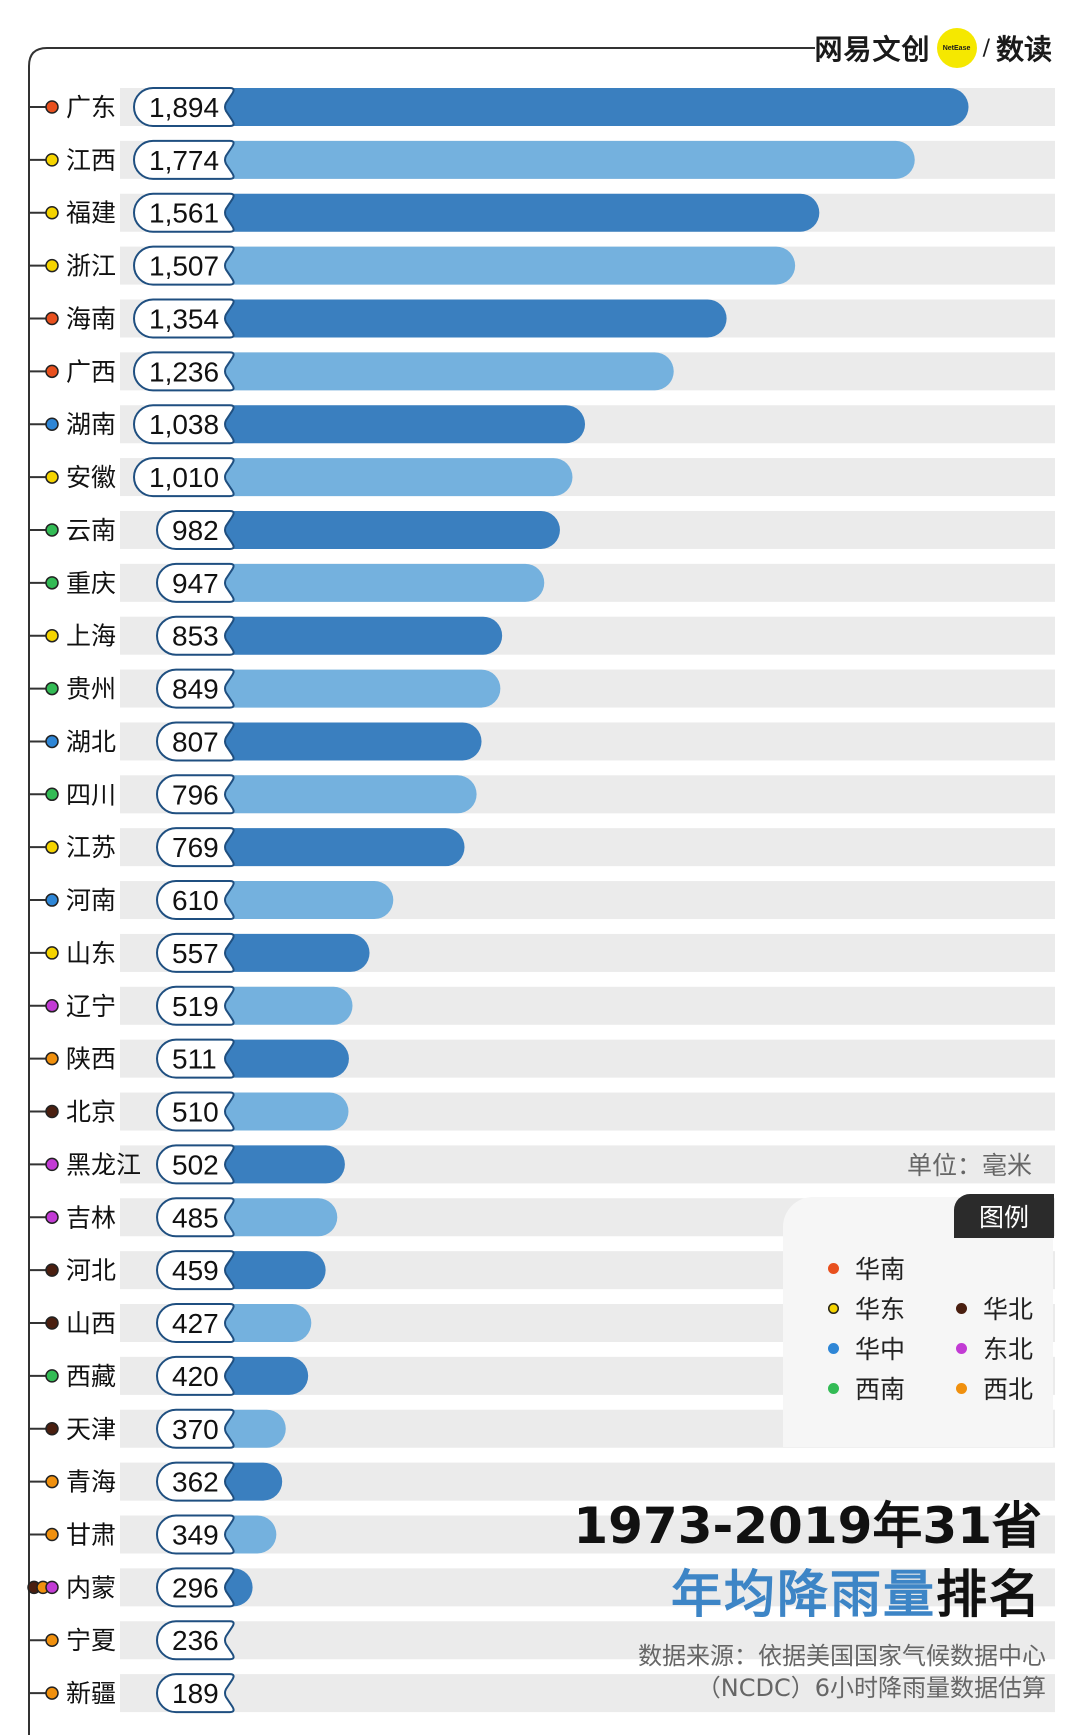  I want to click on chart-title-highlight: 年均降雨量, so click(803, 1595).